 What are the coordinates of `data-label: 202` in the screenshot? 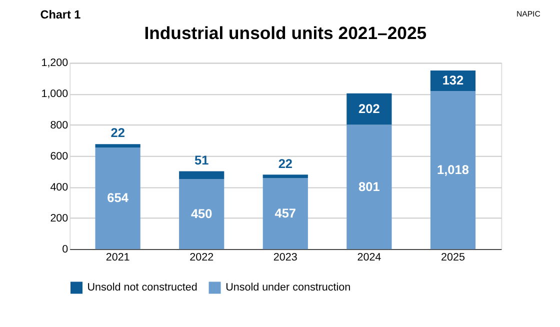 It's located at (369, 108).